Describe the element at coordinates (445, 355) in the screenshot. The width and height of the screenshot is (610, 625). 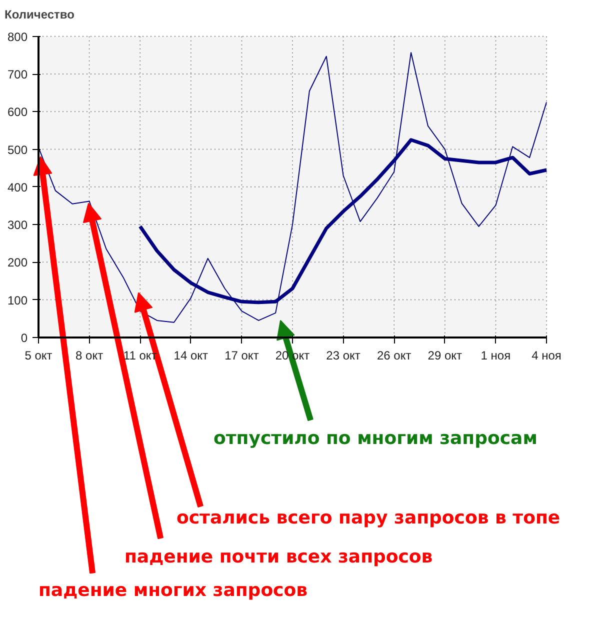
I see `x-tick-label: 29 окт` at that location.